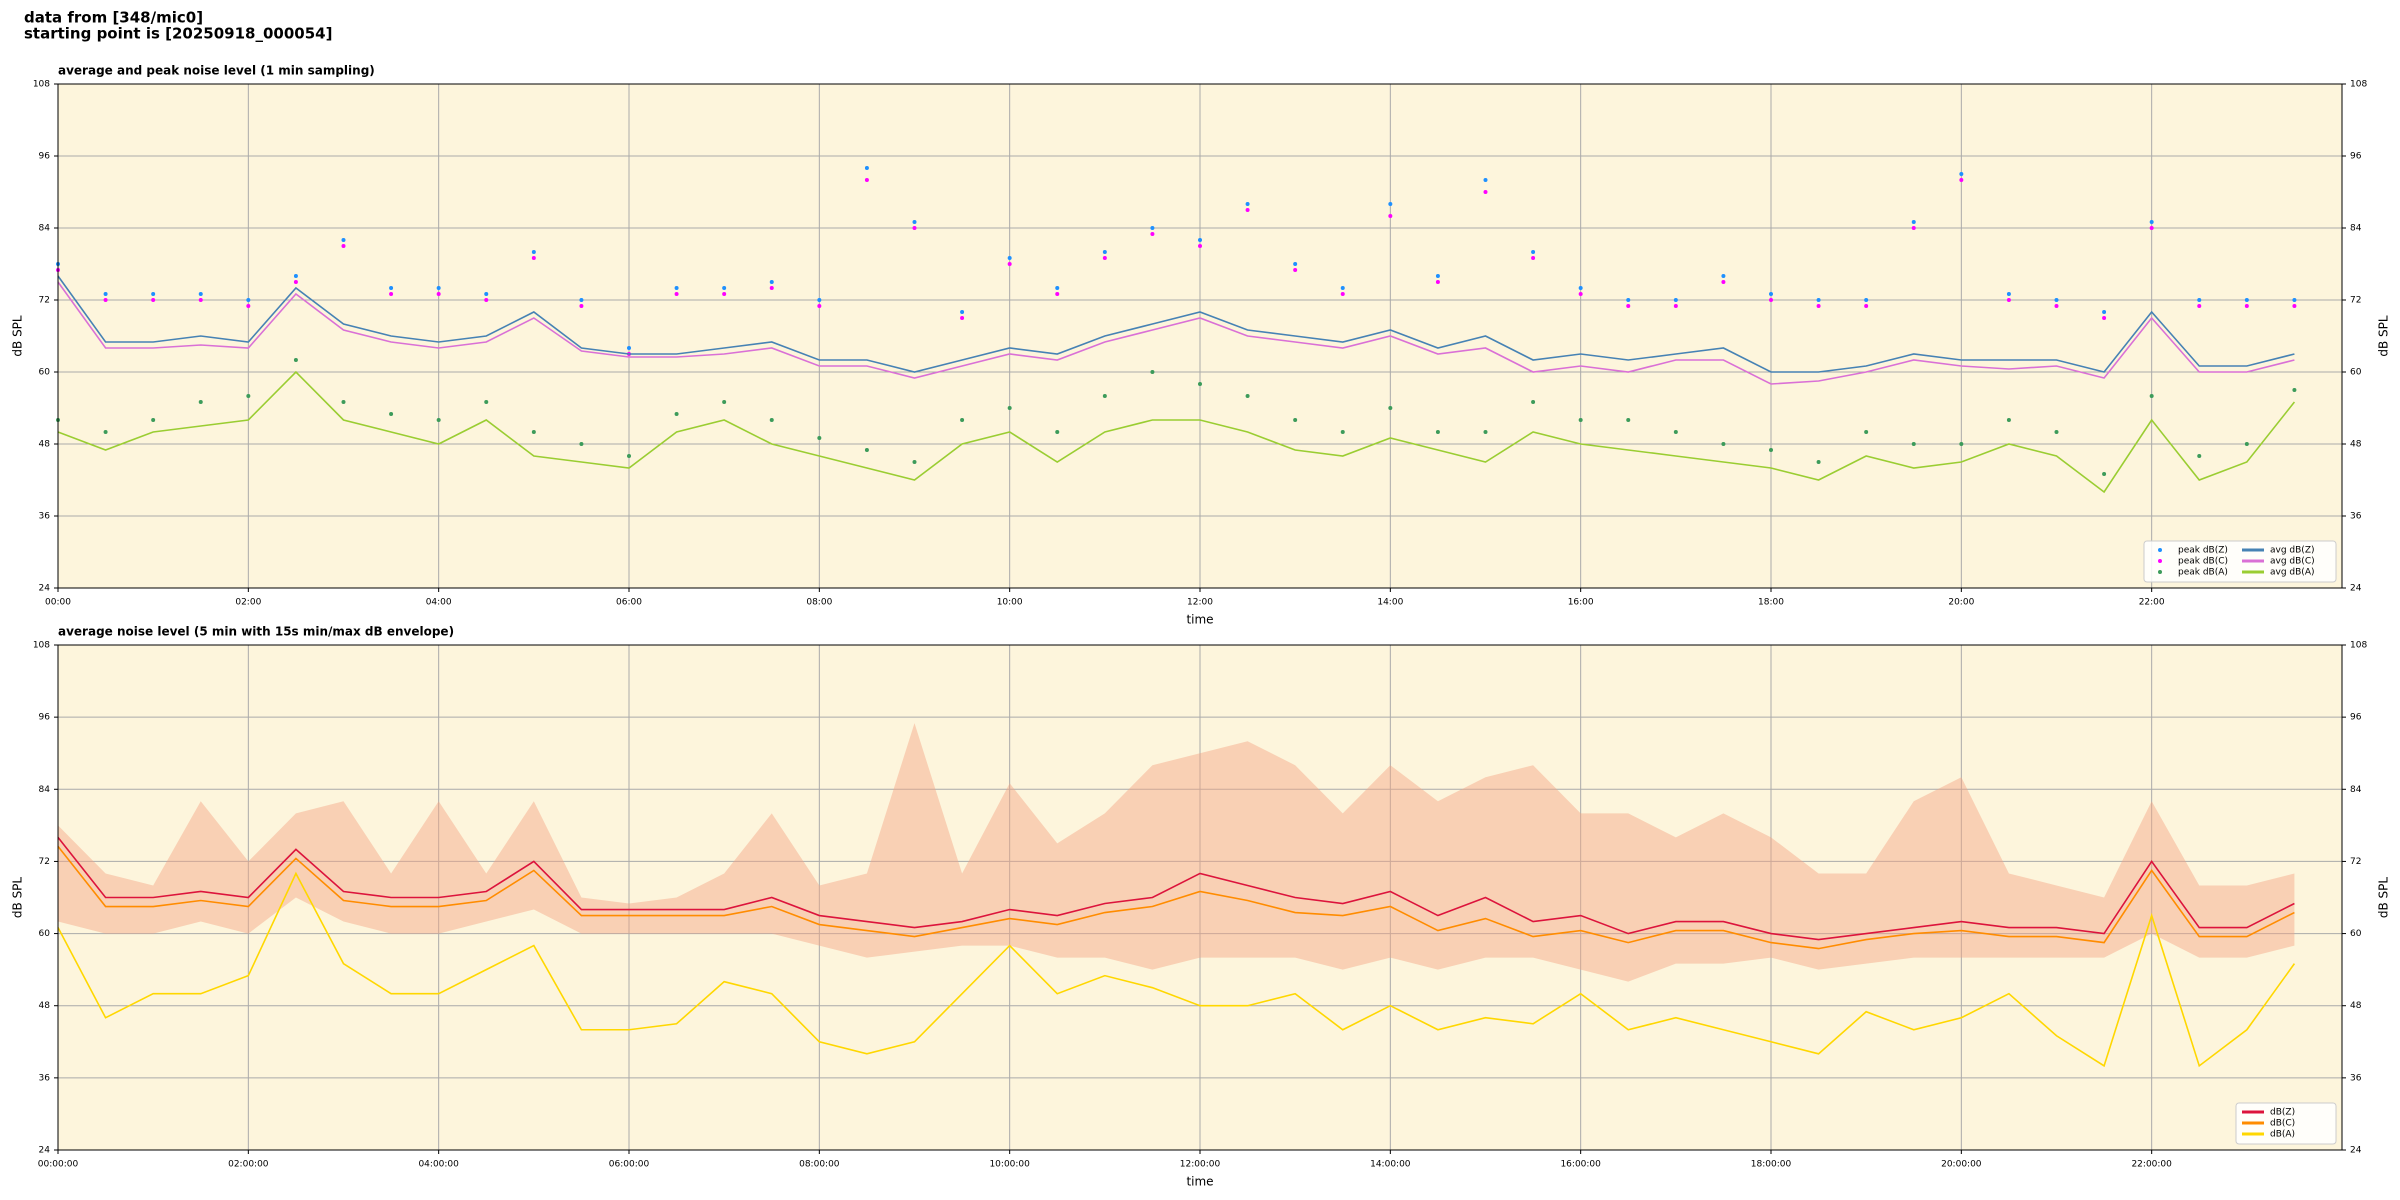  I want to click on y-axis-label: dB SPL, so click(18, 898).